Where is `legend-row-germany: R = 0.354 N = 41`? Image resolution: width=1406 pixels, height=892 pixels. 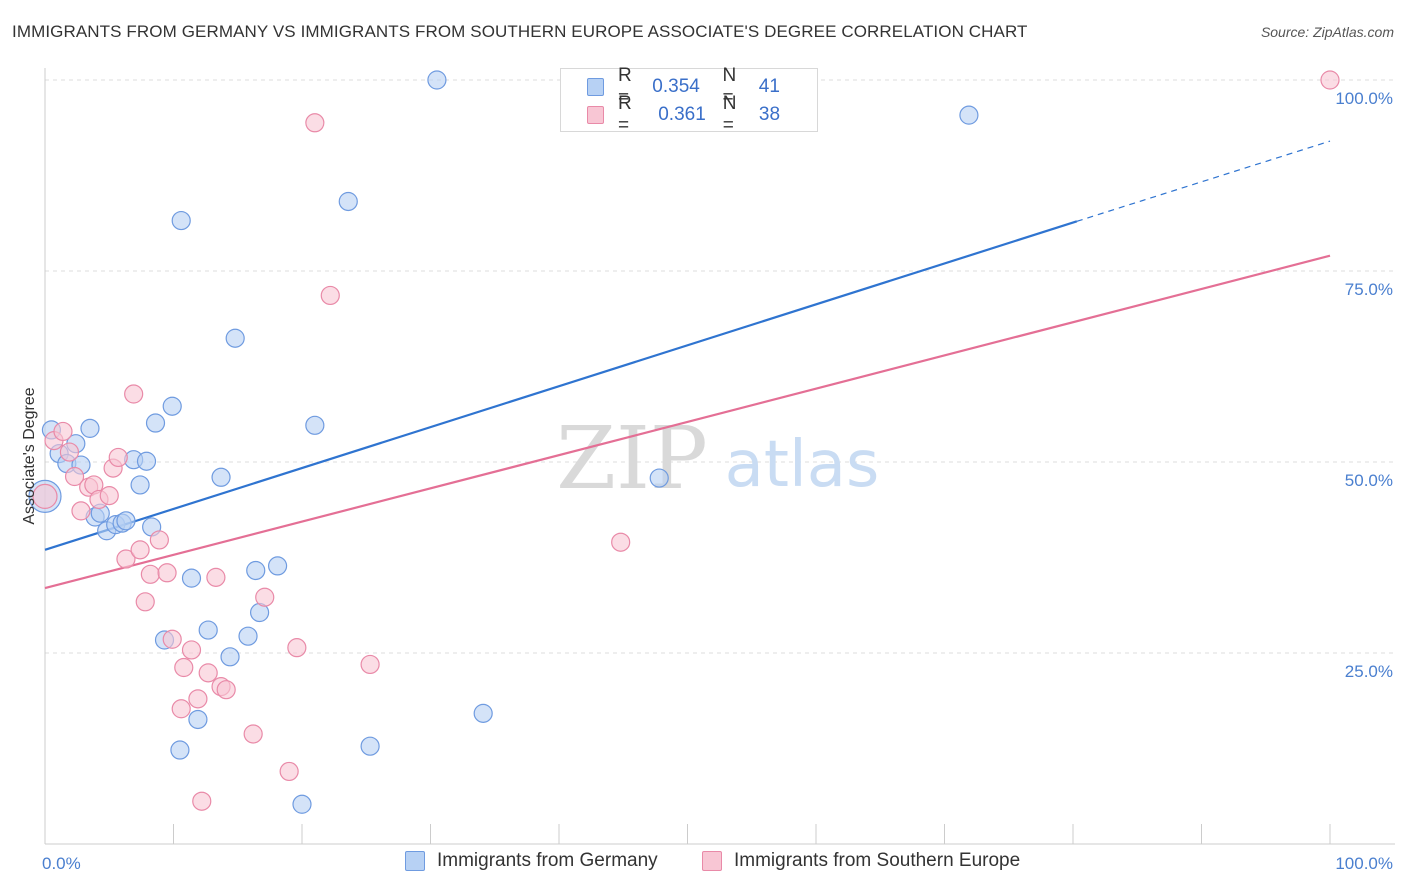 legend-row-germany: R = 0.354 N = 41 is located at coordinates (702, 86).